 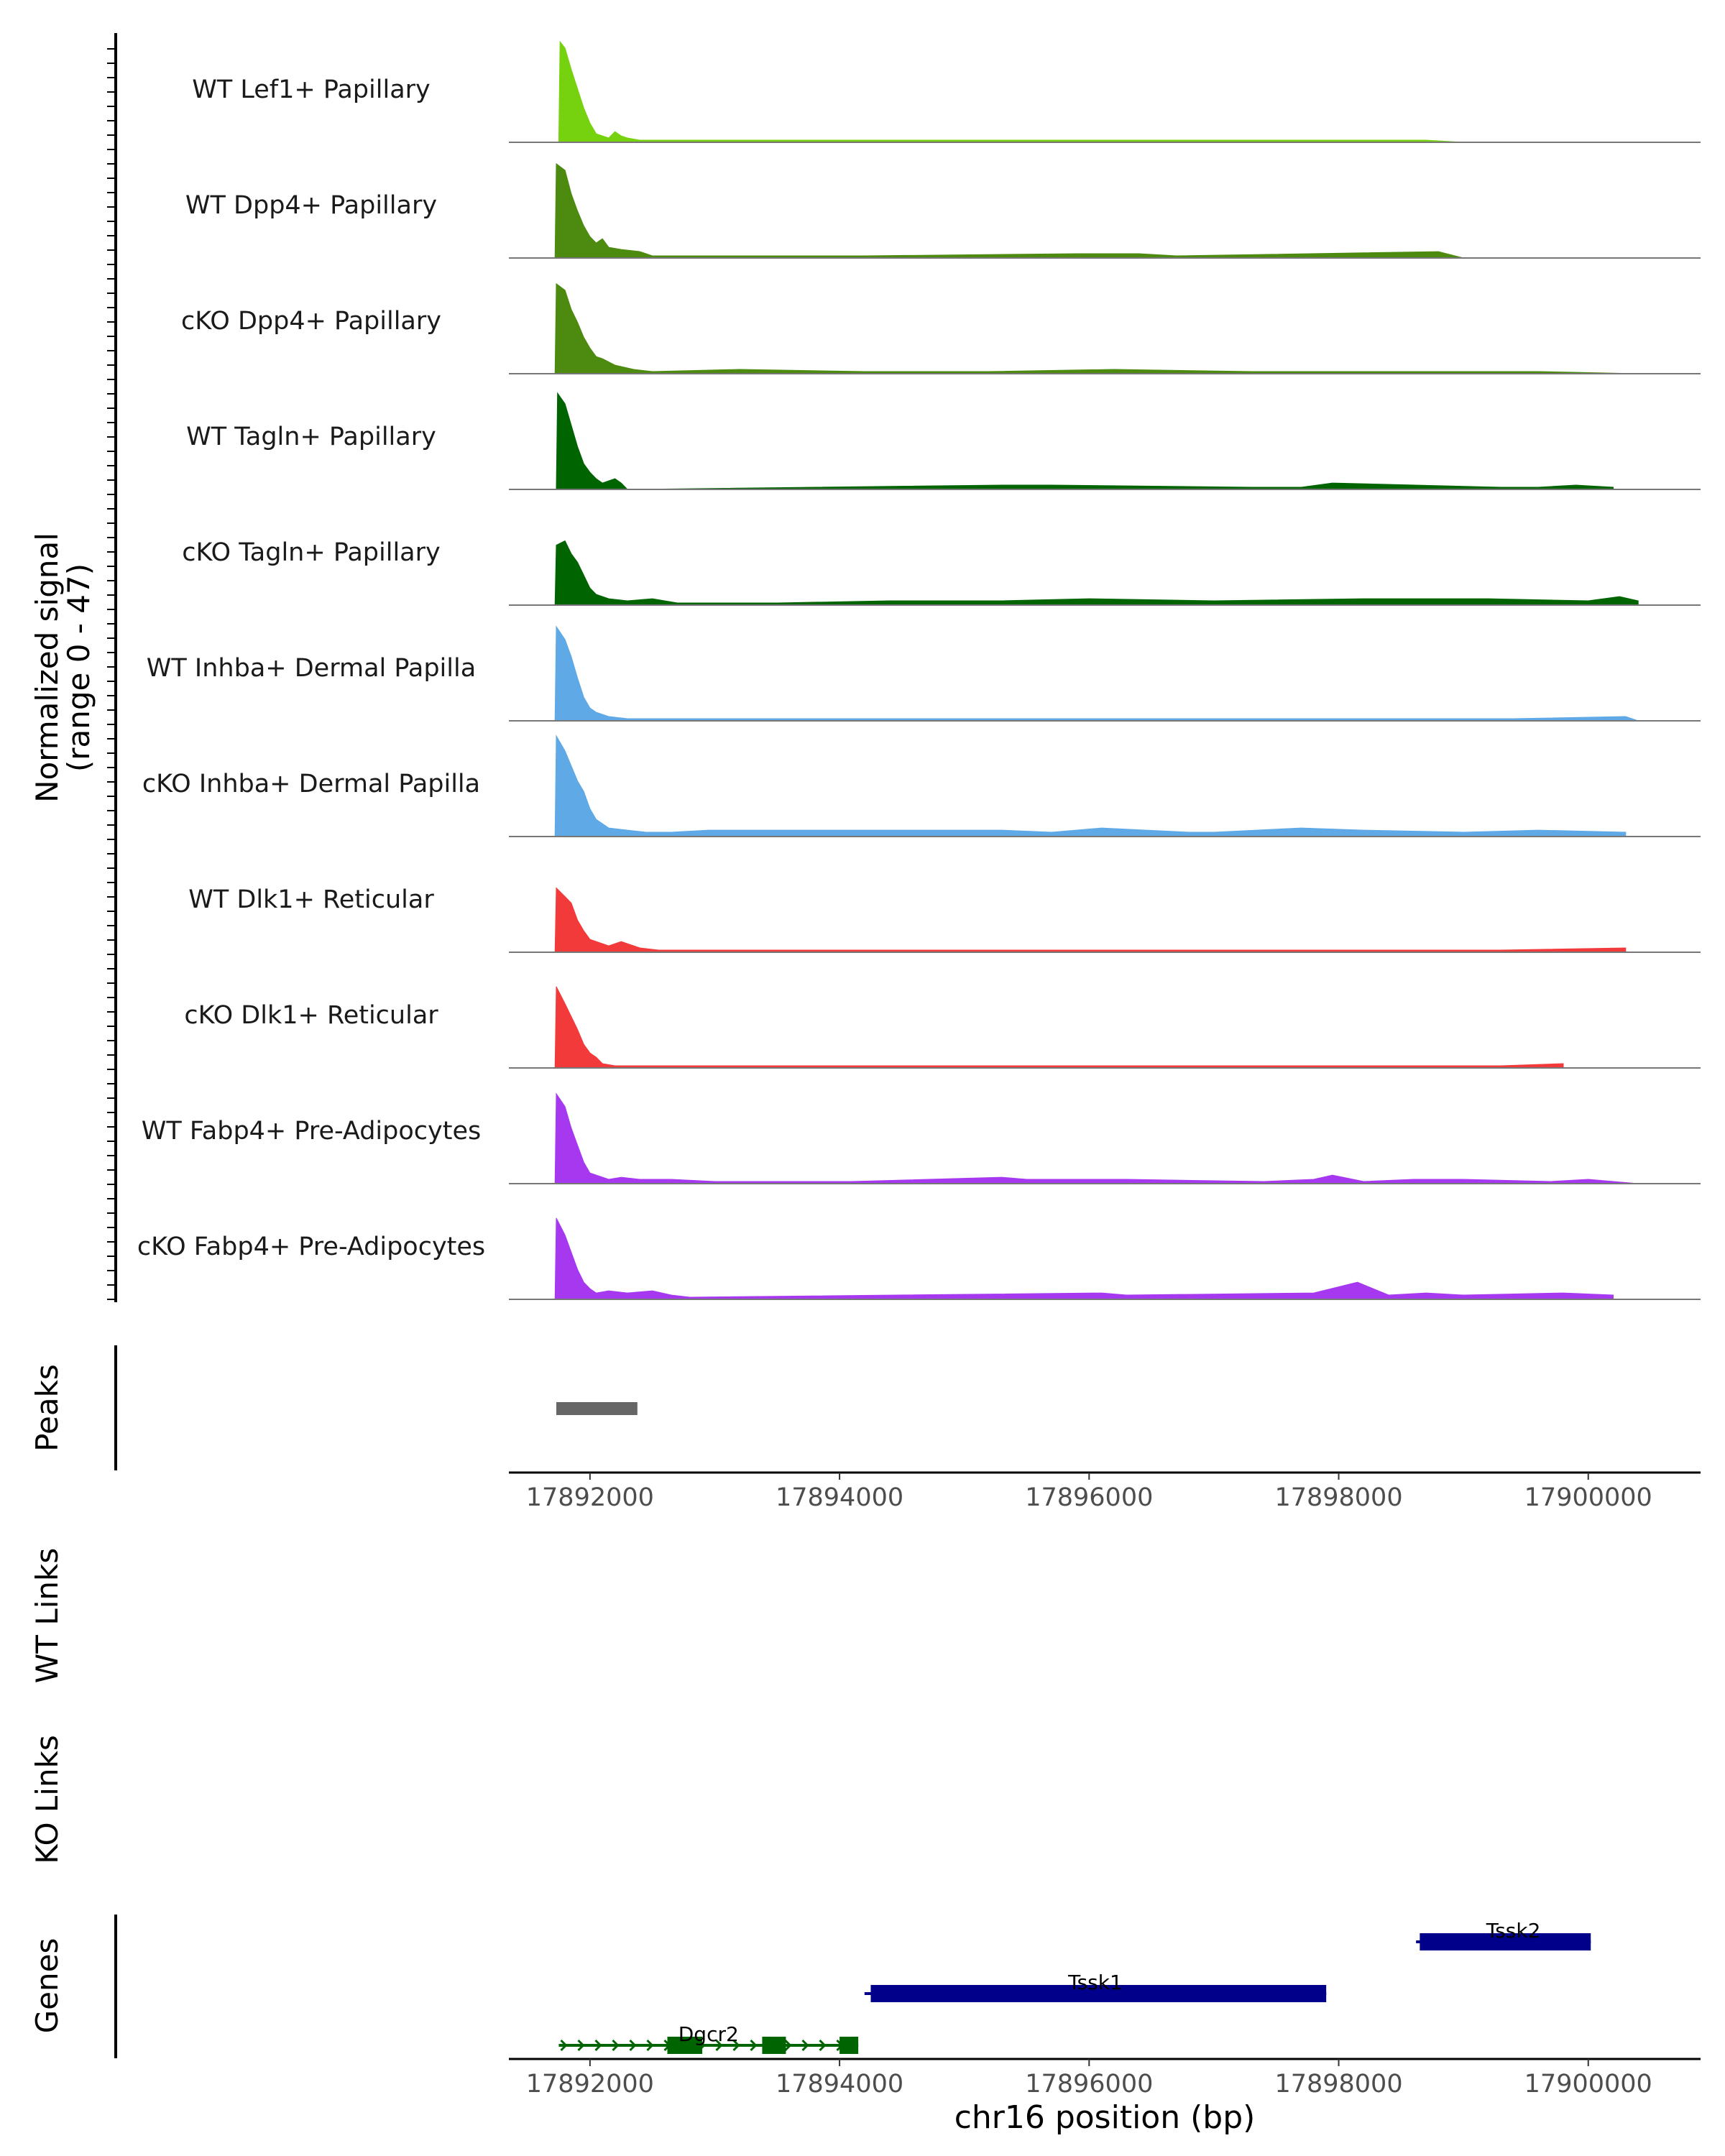 I want to click on track-3: cKO Dpp4+ Papillary, so click(x=941, y=328).